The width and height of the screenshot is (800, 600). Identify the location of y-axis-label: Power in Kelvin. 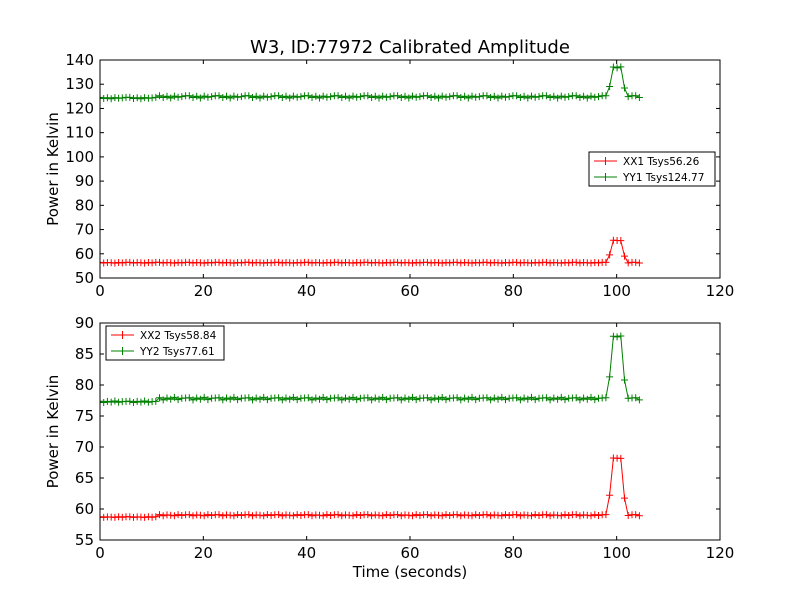
(53, 169).